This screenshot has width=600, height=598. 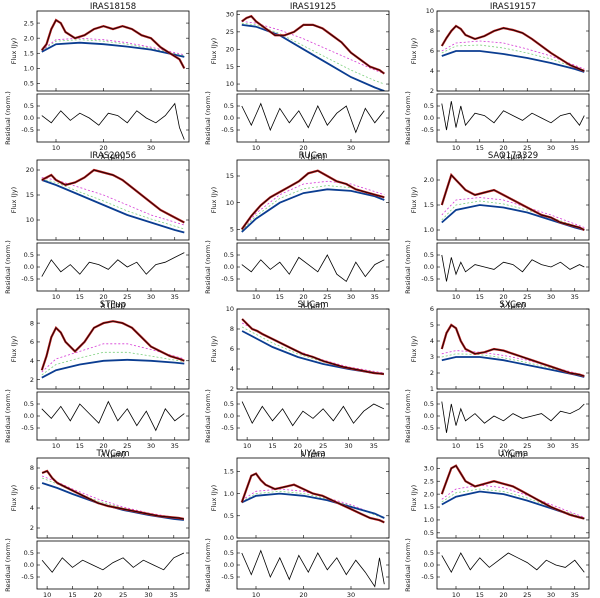 I want to click on y-tick-label: 1, so click(x=432, y=389).